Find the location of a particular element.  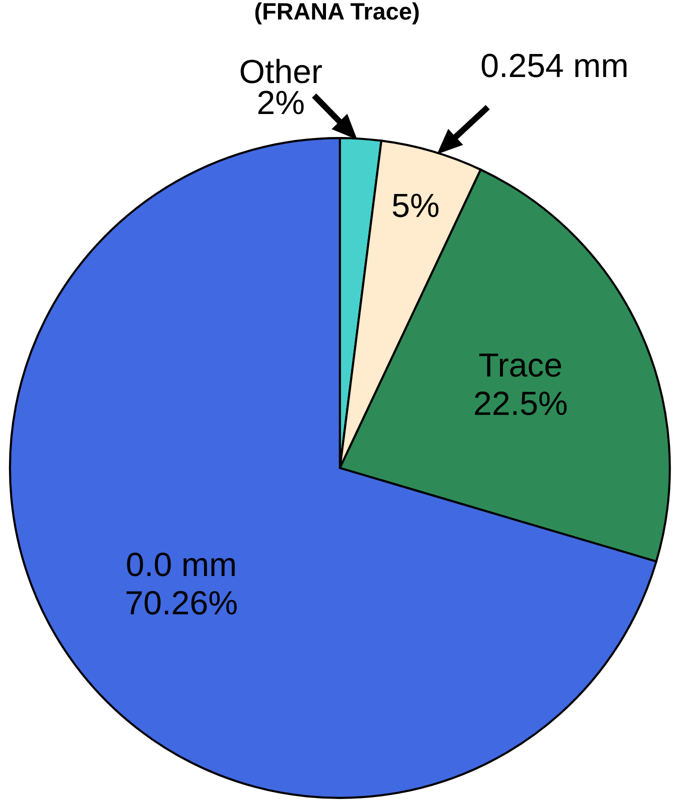

data-label: 5% is located at coordinates (415, 206).